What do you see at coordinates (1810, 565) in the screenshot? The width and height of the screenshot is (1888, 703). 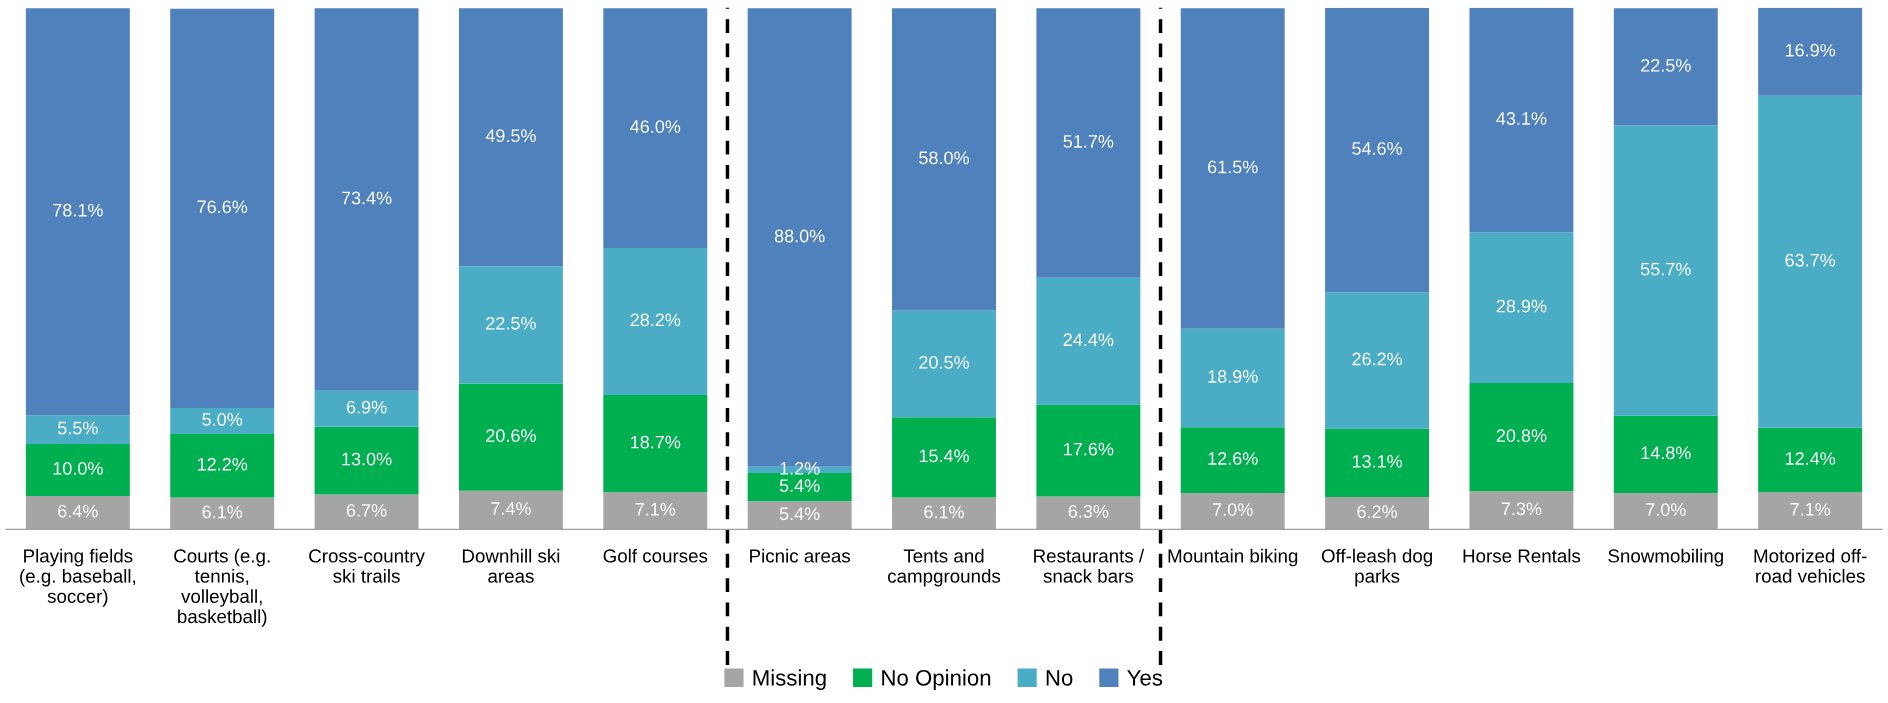 I see `x-tick-label: Motorized off- road vehicles` at bounding box center [1810, 565].